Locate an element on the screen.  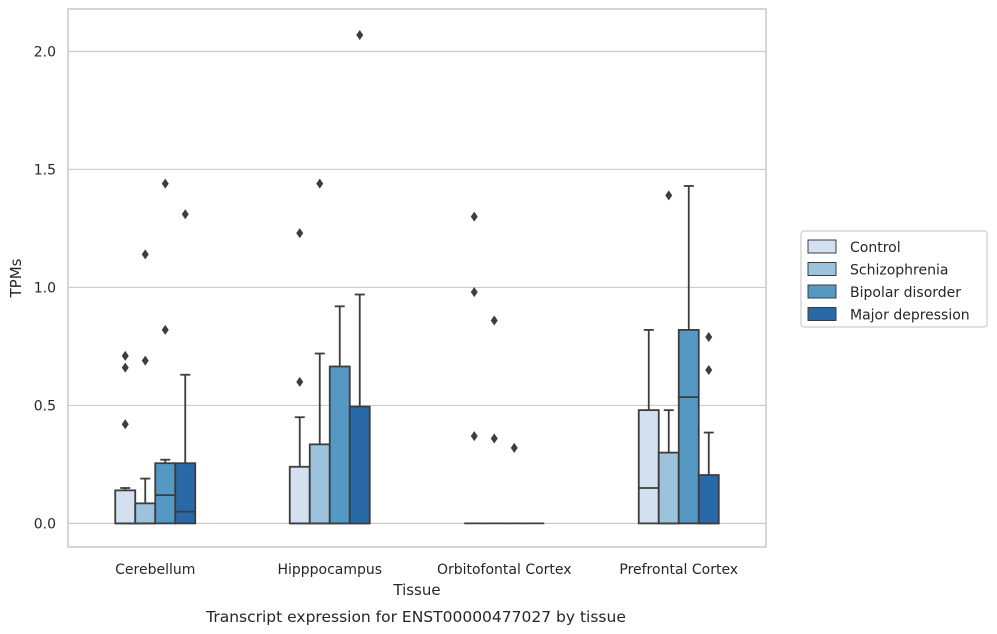
x-axis-label: Tissue is located at coordinates (416, 590).